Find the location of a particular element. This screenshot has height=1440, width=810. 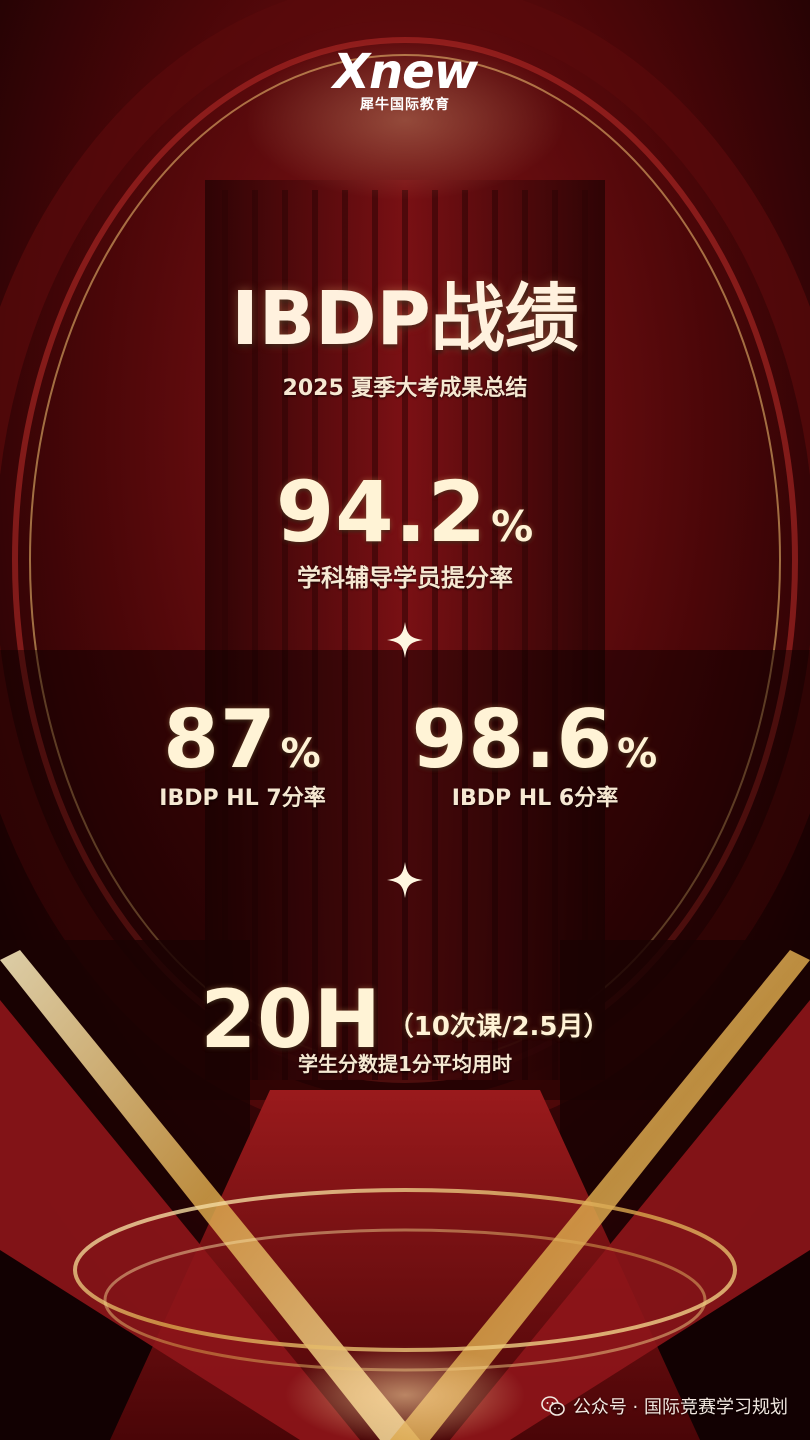

footer-text: 公众号 · 国际竞赛学习规划 is located at coordinates (680, 1407).